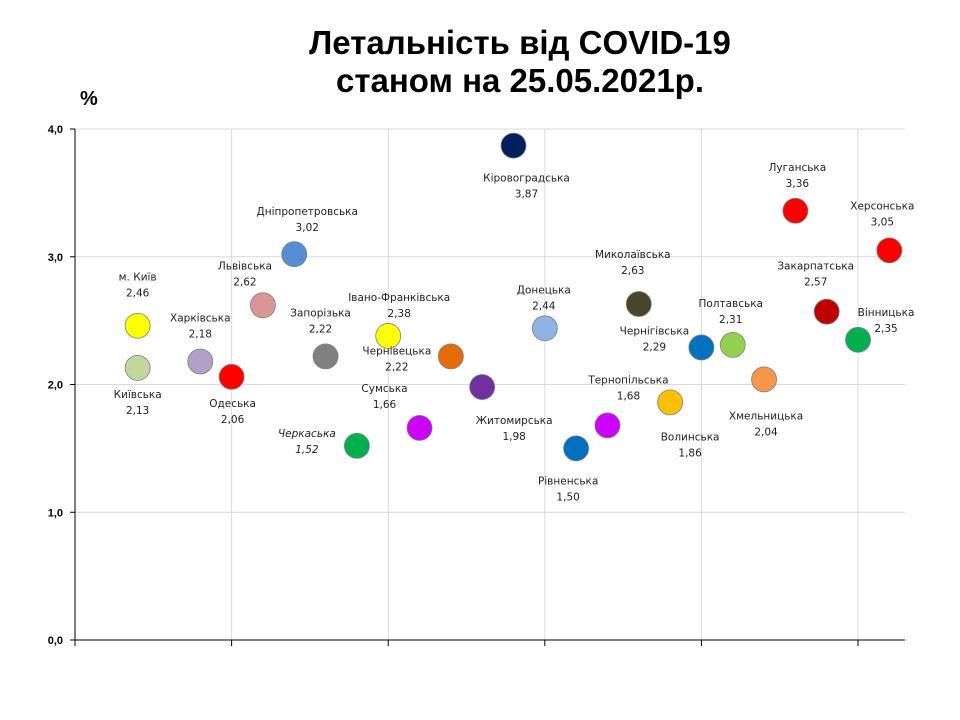  I want to click on point-label-name: Житомирська, so click(514, 421).